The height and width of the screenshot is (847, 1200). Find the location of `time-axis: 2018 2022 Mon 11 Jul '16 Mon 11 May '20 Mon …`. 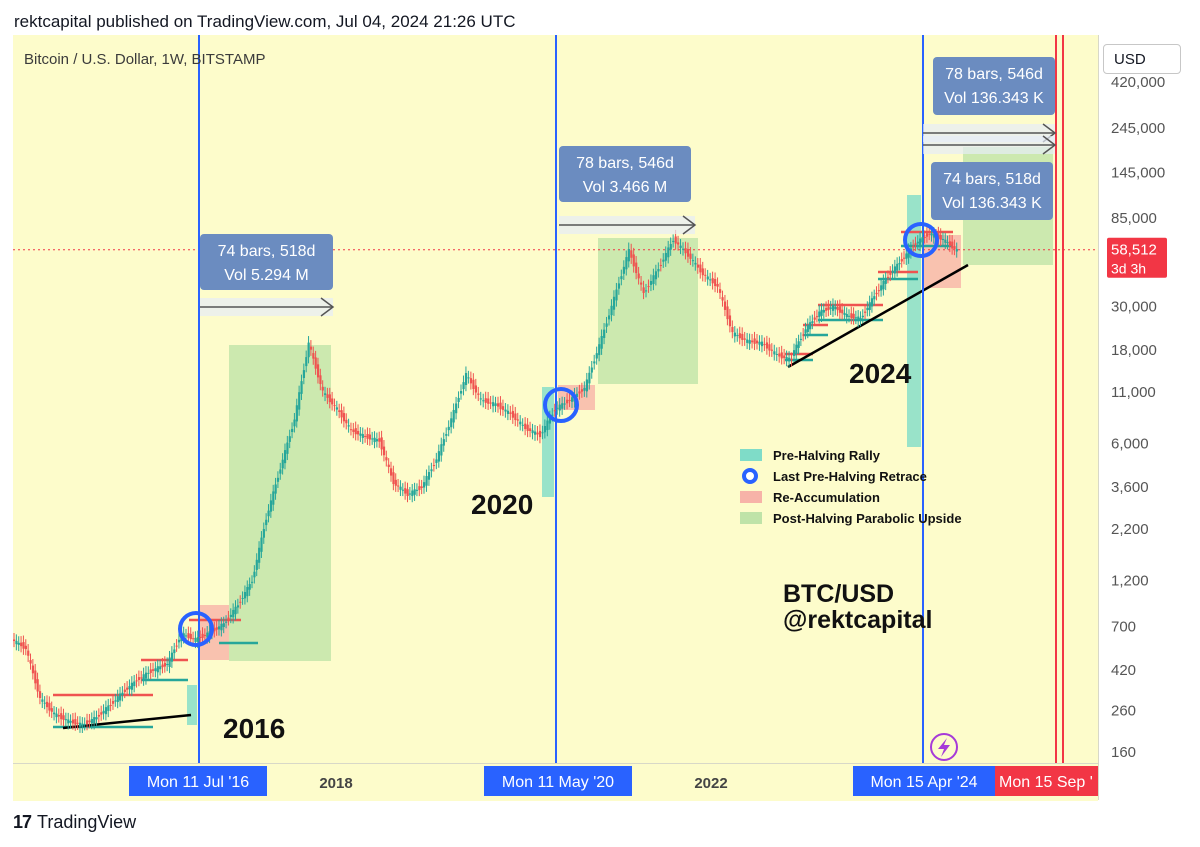

time-axis: 2018 2022 Mon 11 Jul '16 Mon 11 May '20 Mon … is located at coordinates (555, 782).